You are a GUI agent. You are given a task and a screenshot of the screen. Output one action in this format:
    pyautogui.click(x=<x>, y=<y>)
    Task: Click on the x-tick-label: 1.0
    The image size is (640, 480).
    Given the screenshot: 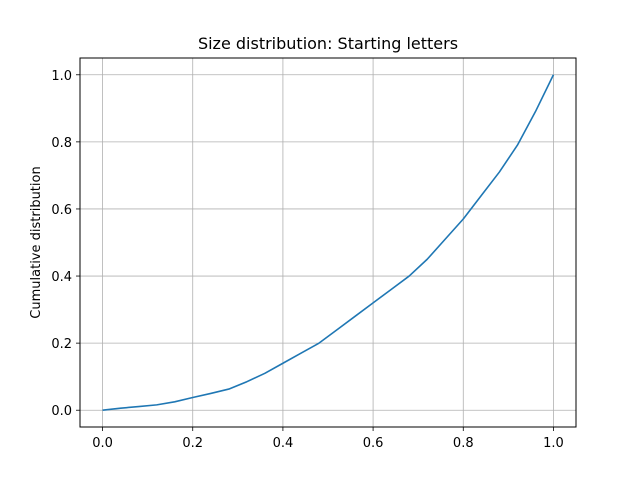 What is the action you would take?
    pyautogui.click(x=553, y=443)
    